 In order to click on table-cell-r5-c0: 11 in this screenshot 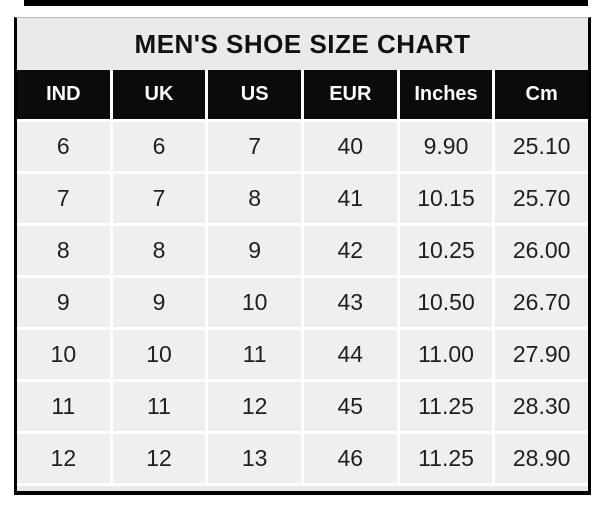, I will do `click(63, 406)`.